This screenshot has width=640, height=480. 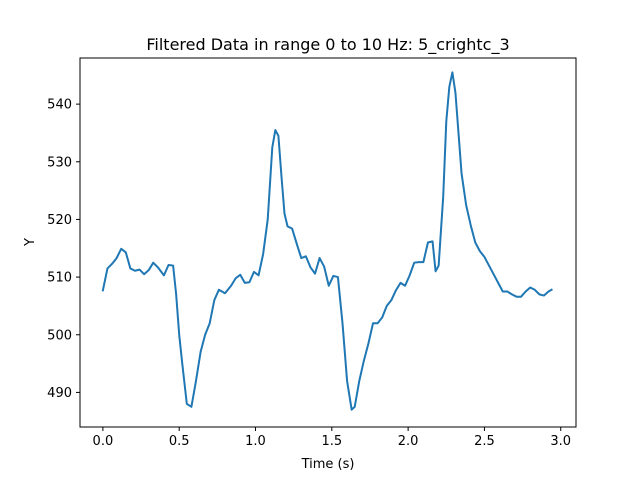 I want to click on y-axis-label: Y, so click(x=30, y=242).